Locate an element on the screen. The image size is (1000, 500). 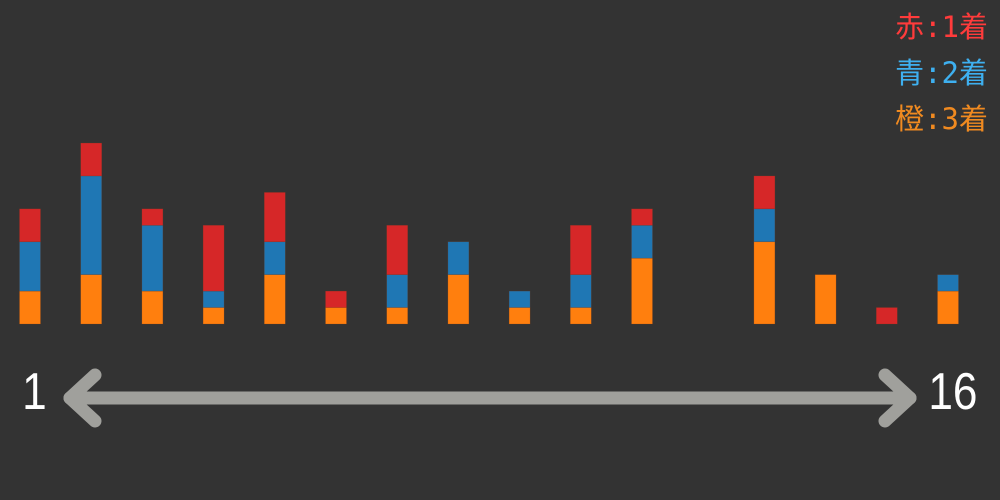
legend-item-1st: 赤:1着 is located at coordinates (941, 27).